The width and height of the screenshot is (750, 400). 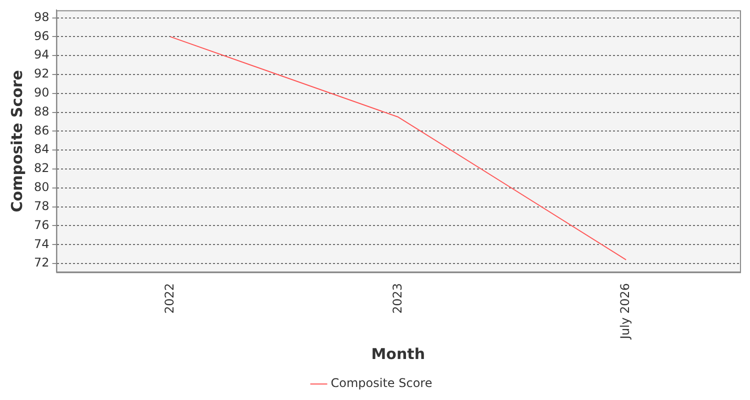 I want to click on y-tick-label: 98, so click(x=42, y=17).